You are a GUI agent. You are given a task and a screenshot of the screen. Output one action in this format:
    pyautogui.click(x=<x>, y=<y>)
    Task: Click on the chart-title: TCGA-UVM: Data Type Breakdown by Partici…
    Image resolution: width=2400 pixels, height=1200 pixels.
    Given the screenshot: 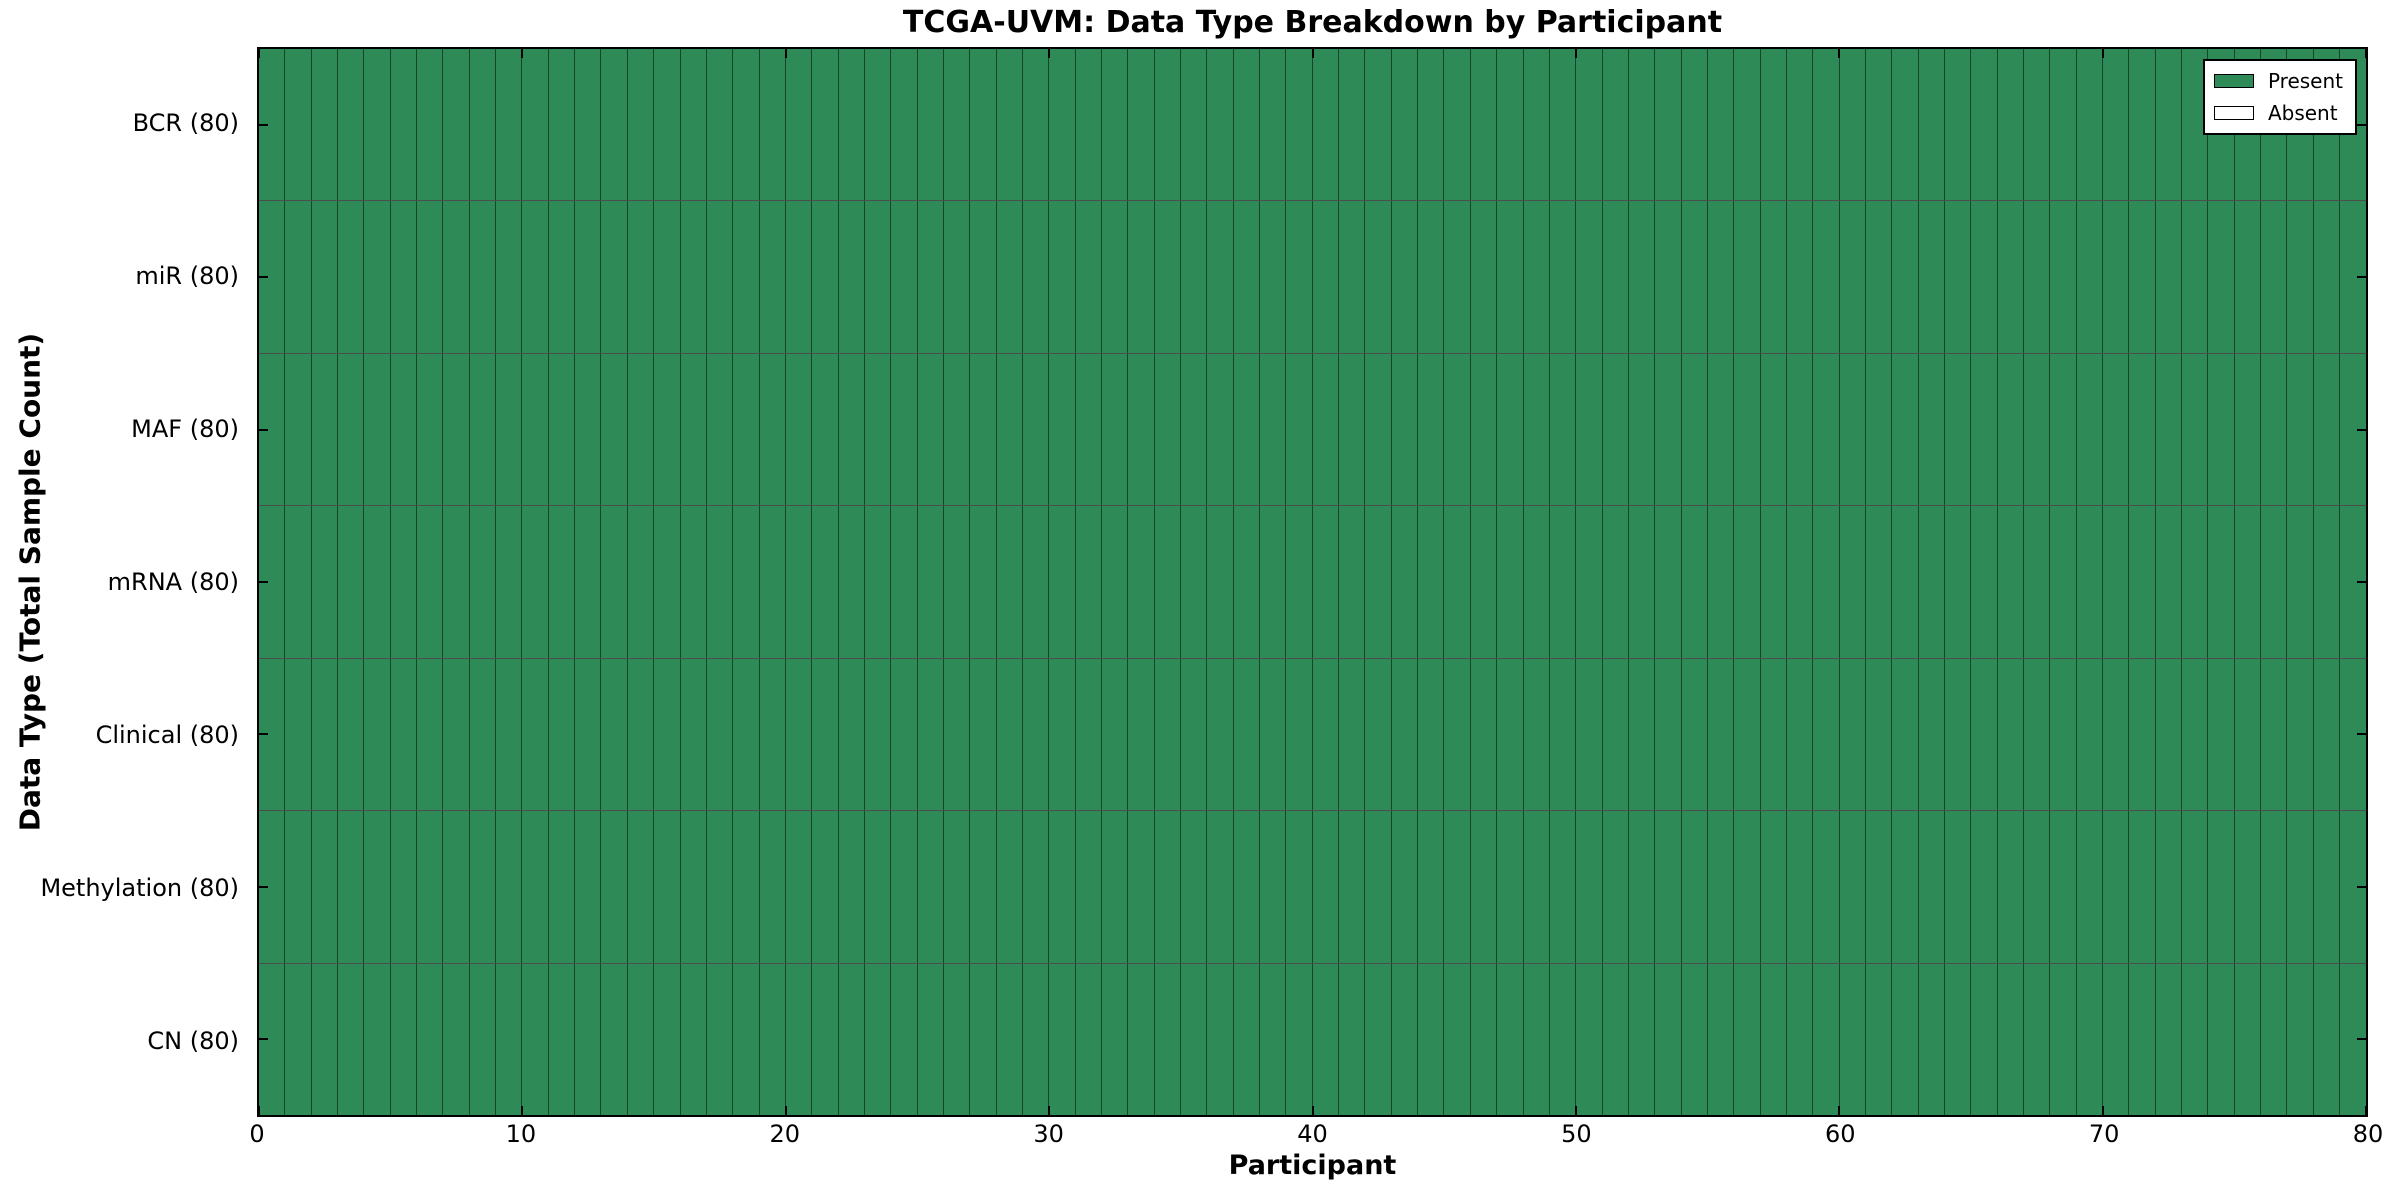 What is the action you would take?
    pyautogui.click(x=1312, y=22)
    